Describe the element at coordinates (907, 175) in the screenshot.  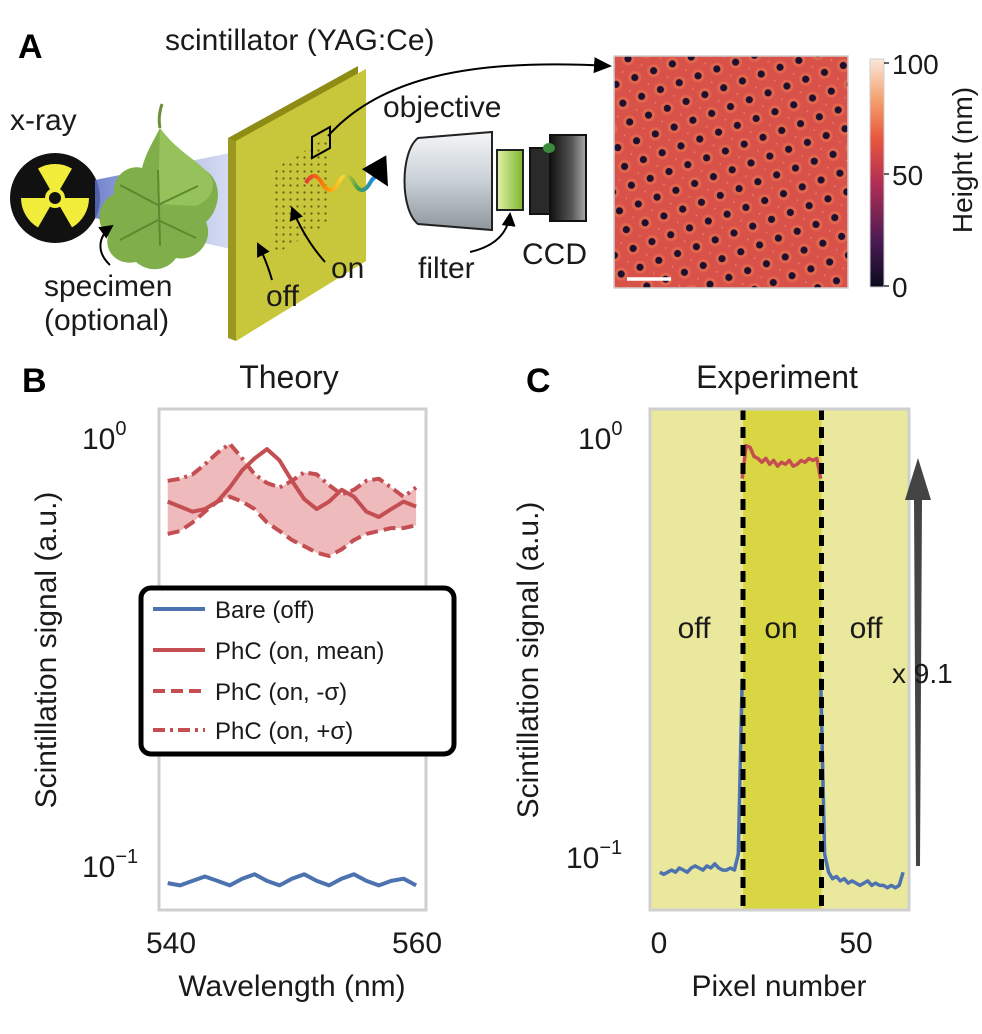
I see `colorbar-tick-50: 50` at that location.